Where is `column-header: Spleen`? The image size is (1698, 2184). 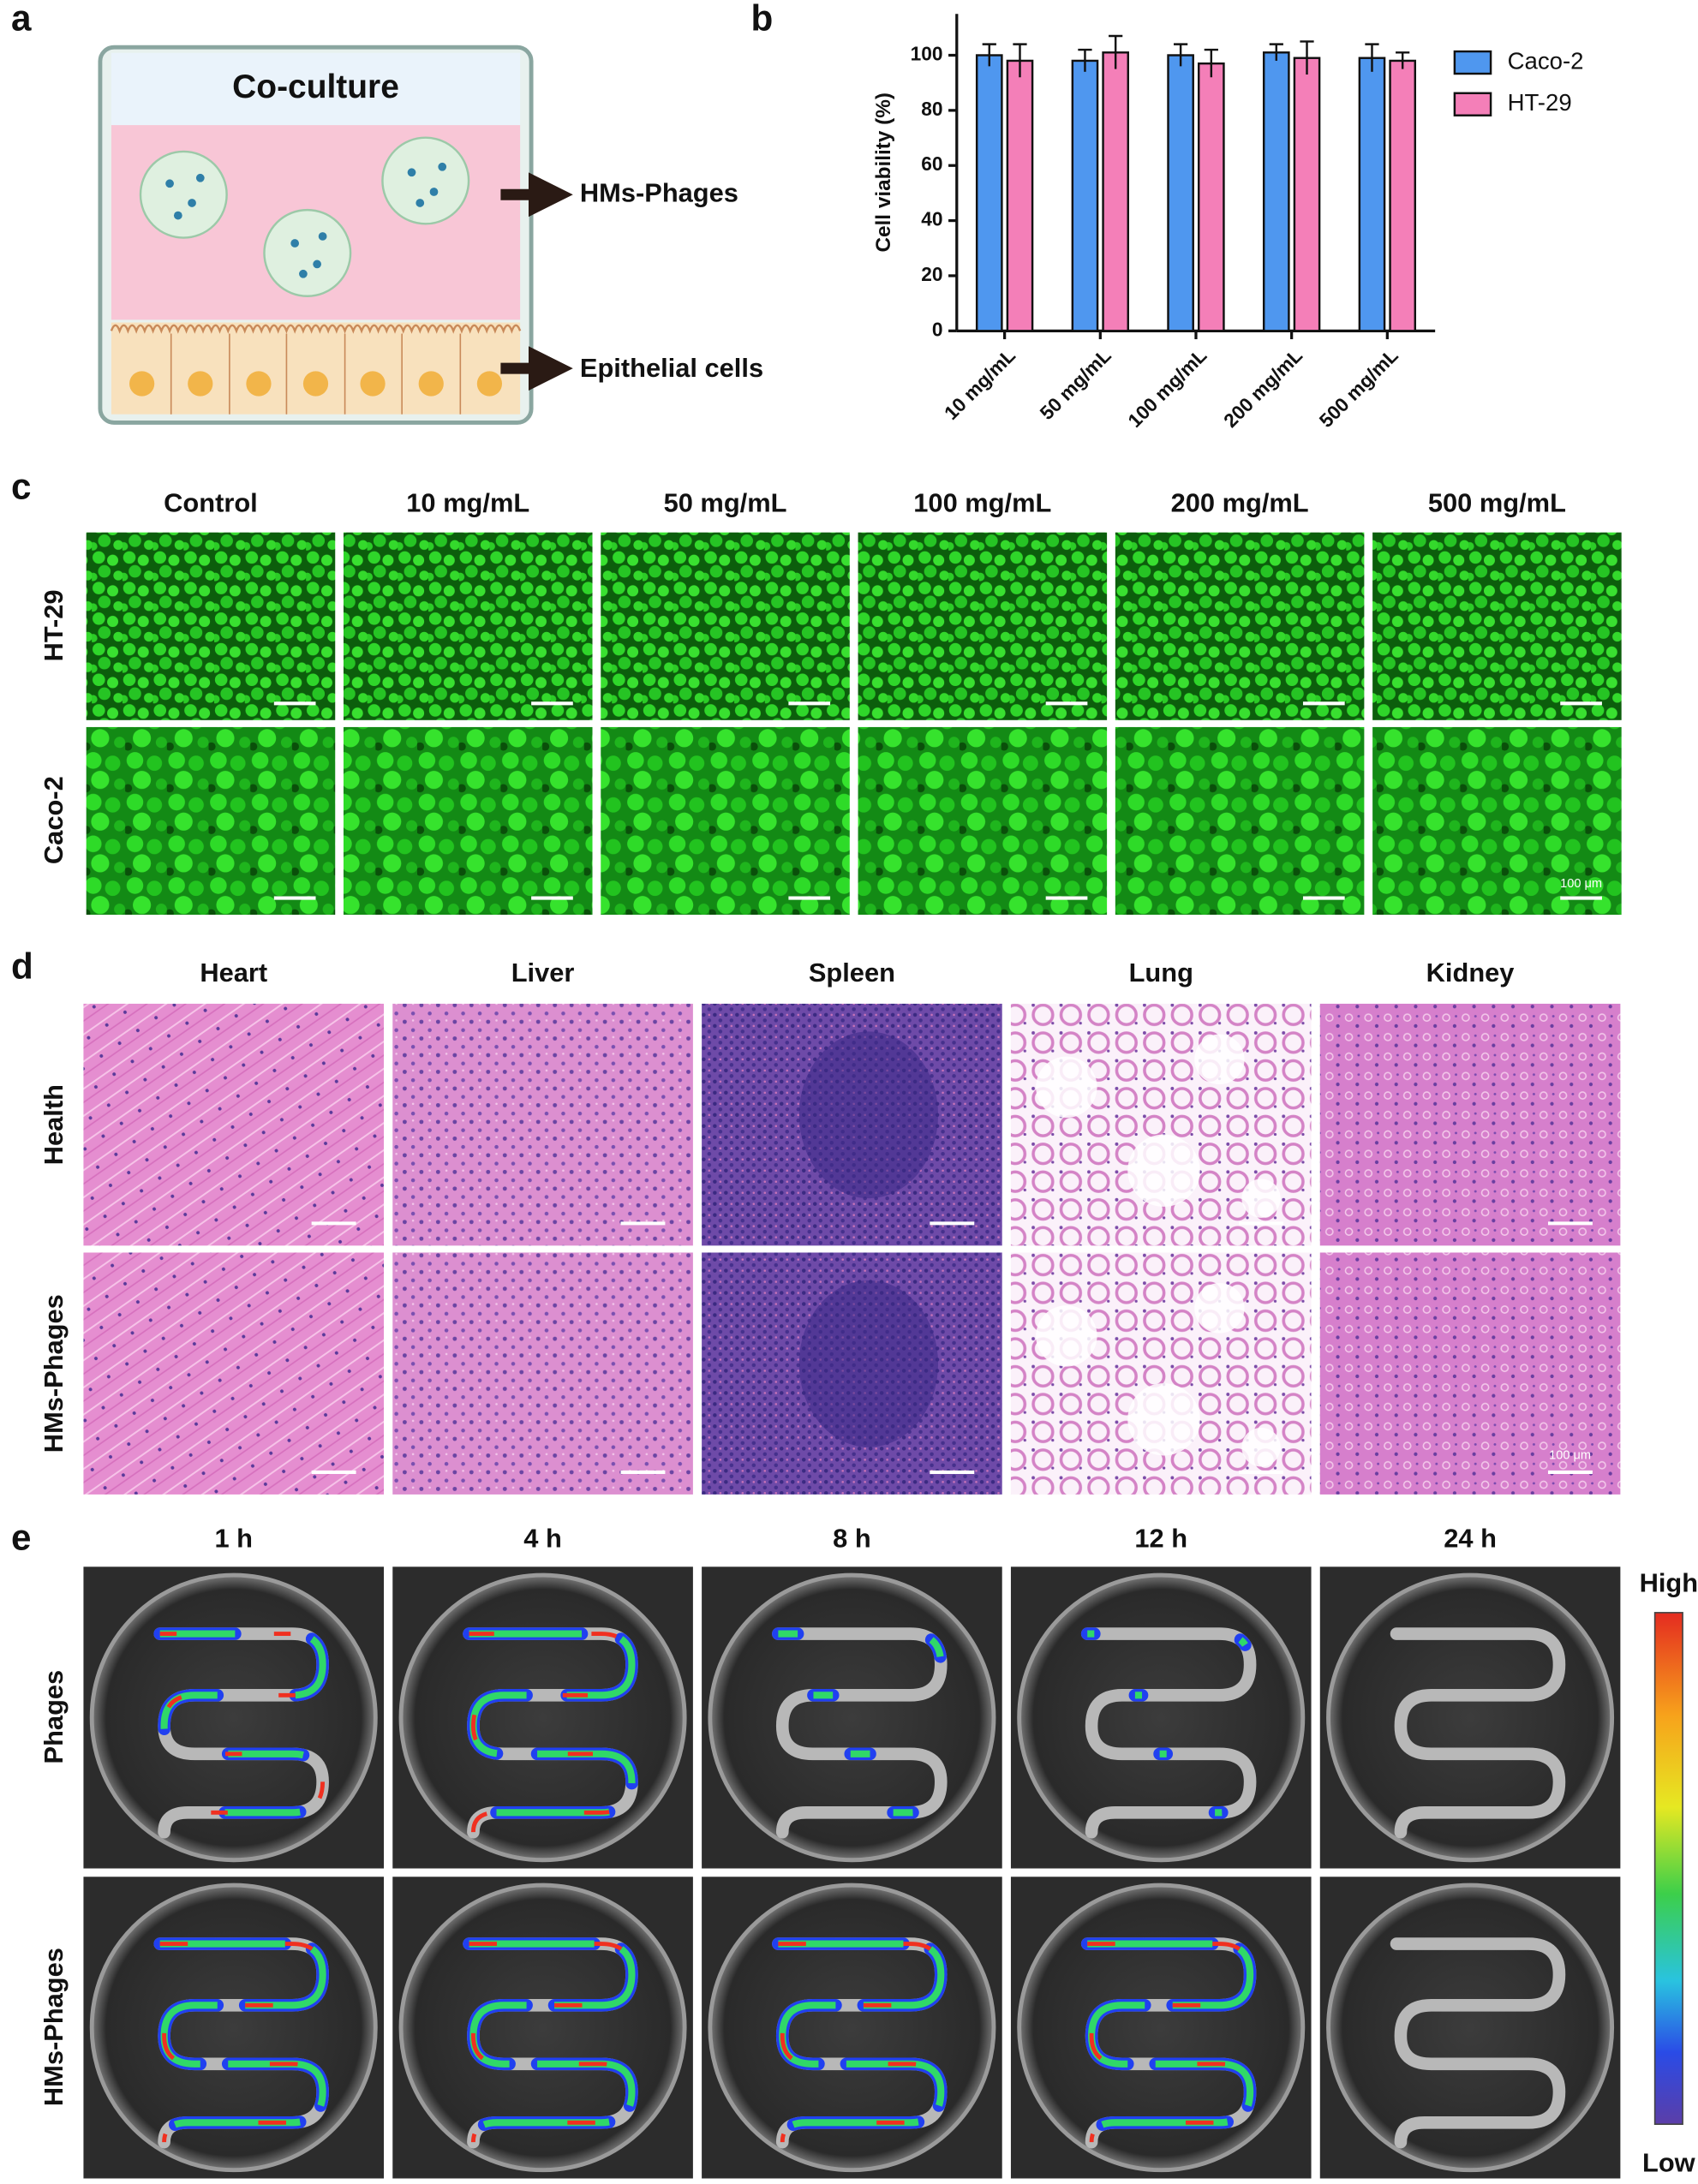
column-header: Spleen is located at coordinates (852, 973).